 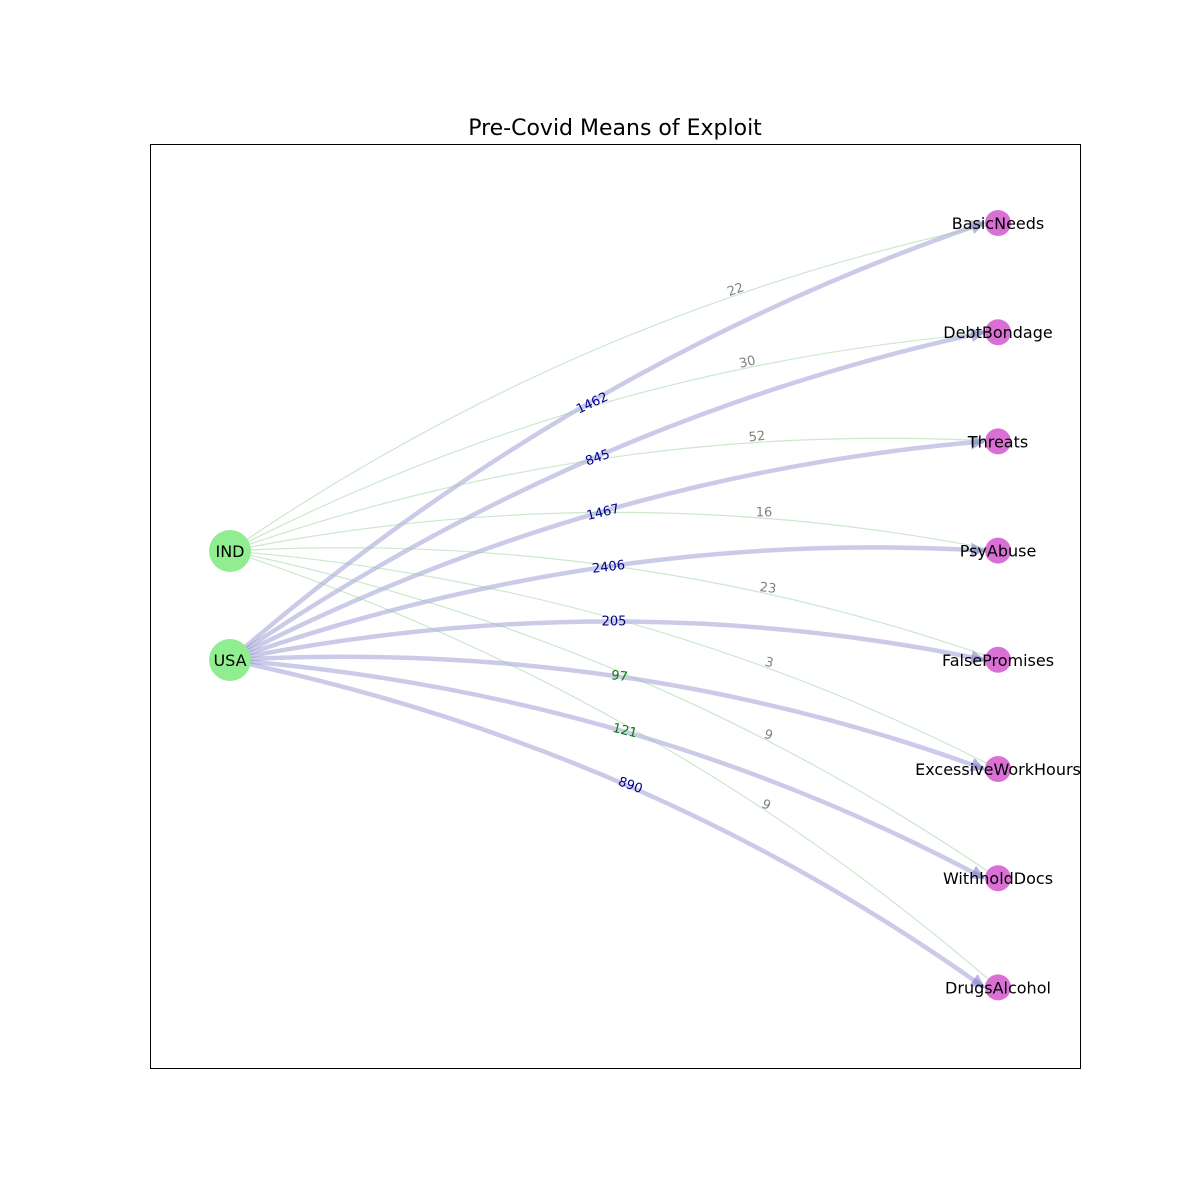 I want to click on edge-label-usa-withholddocs: 121, so click(x=625, y=731).